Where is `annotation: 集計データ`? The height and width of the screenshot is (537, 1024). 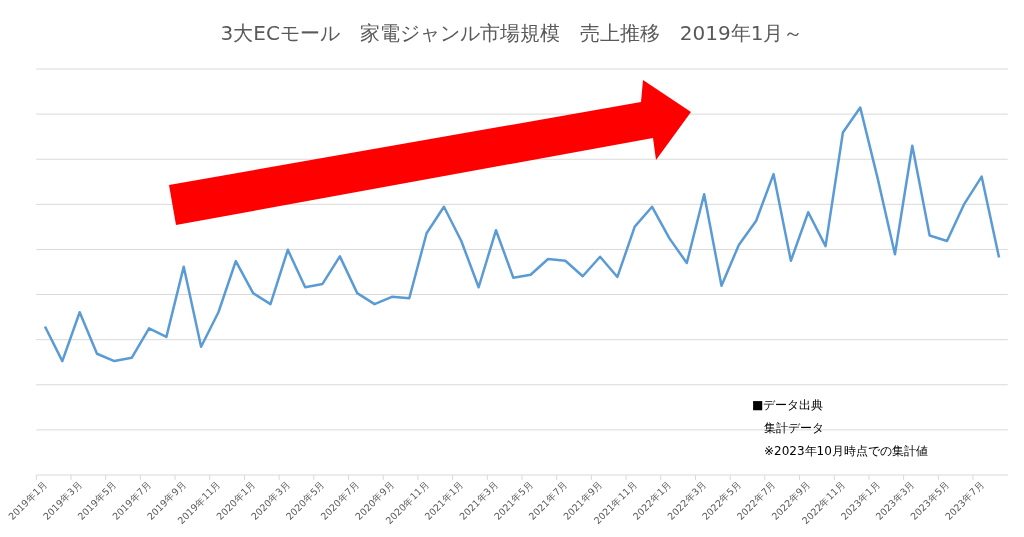
annotation: 集計データ is located at coordinates (794, 428).